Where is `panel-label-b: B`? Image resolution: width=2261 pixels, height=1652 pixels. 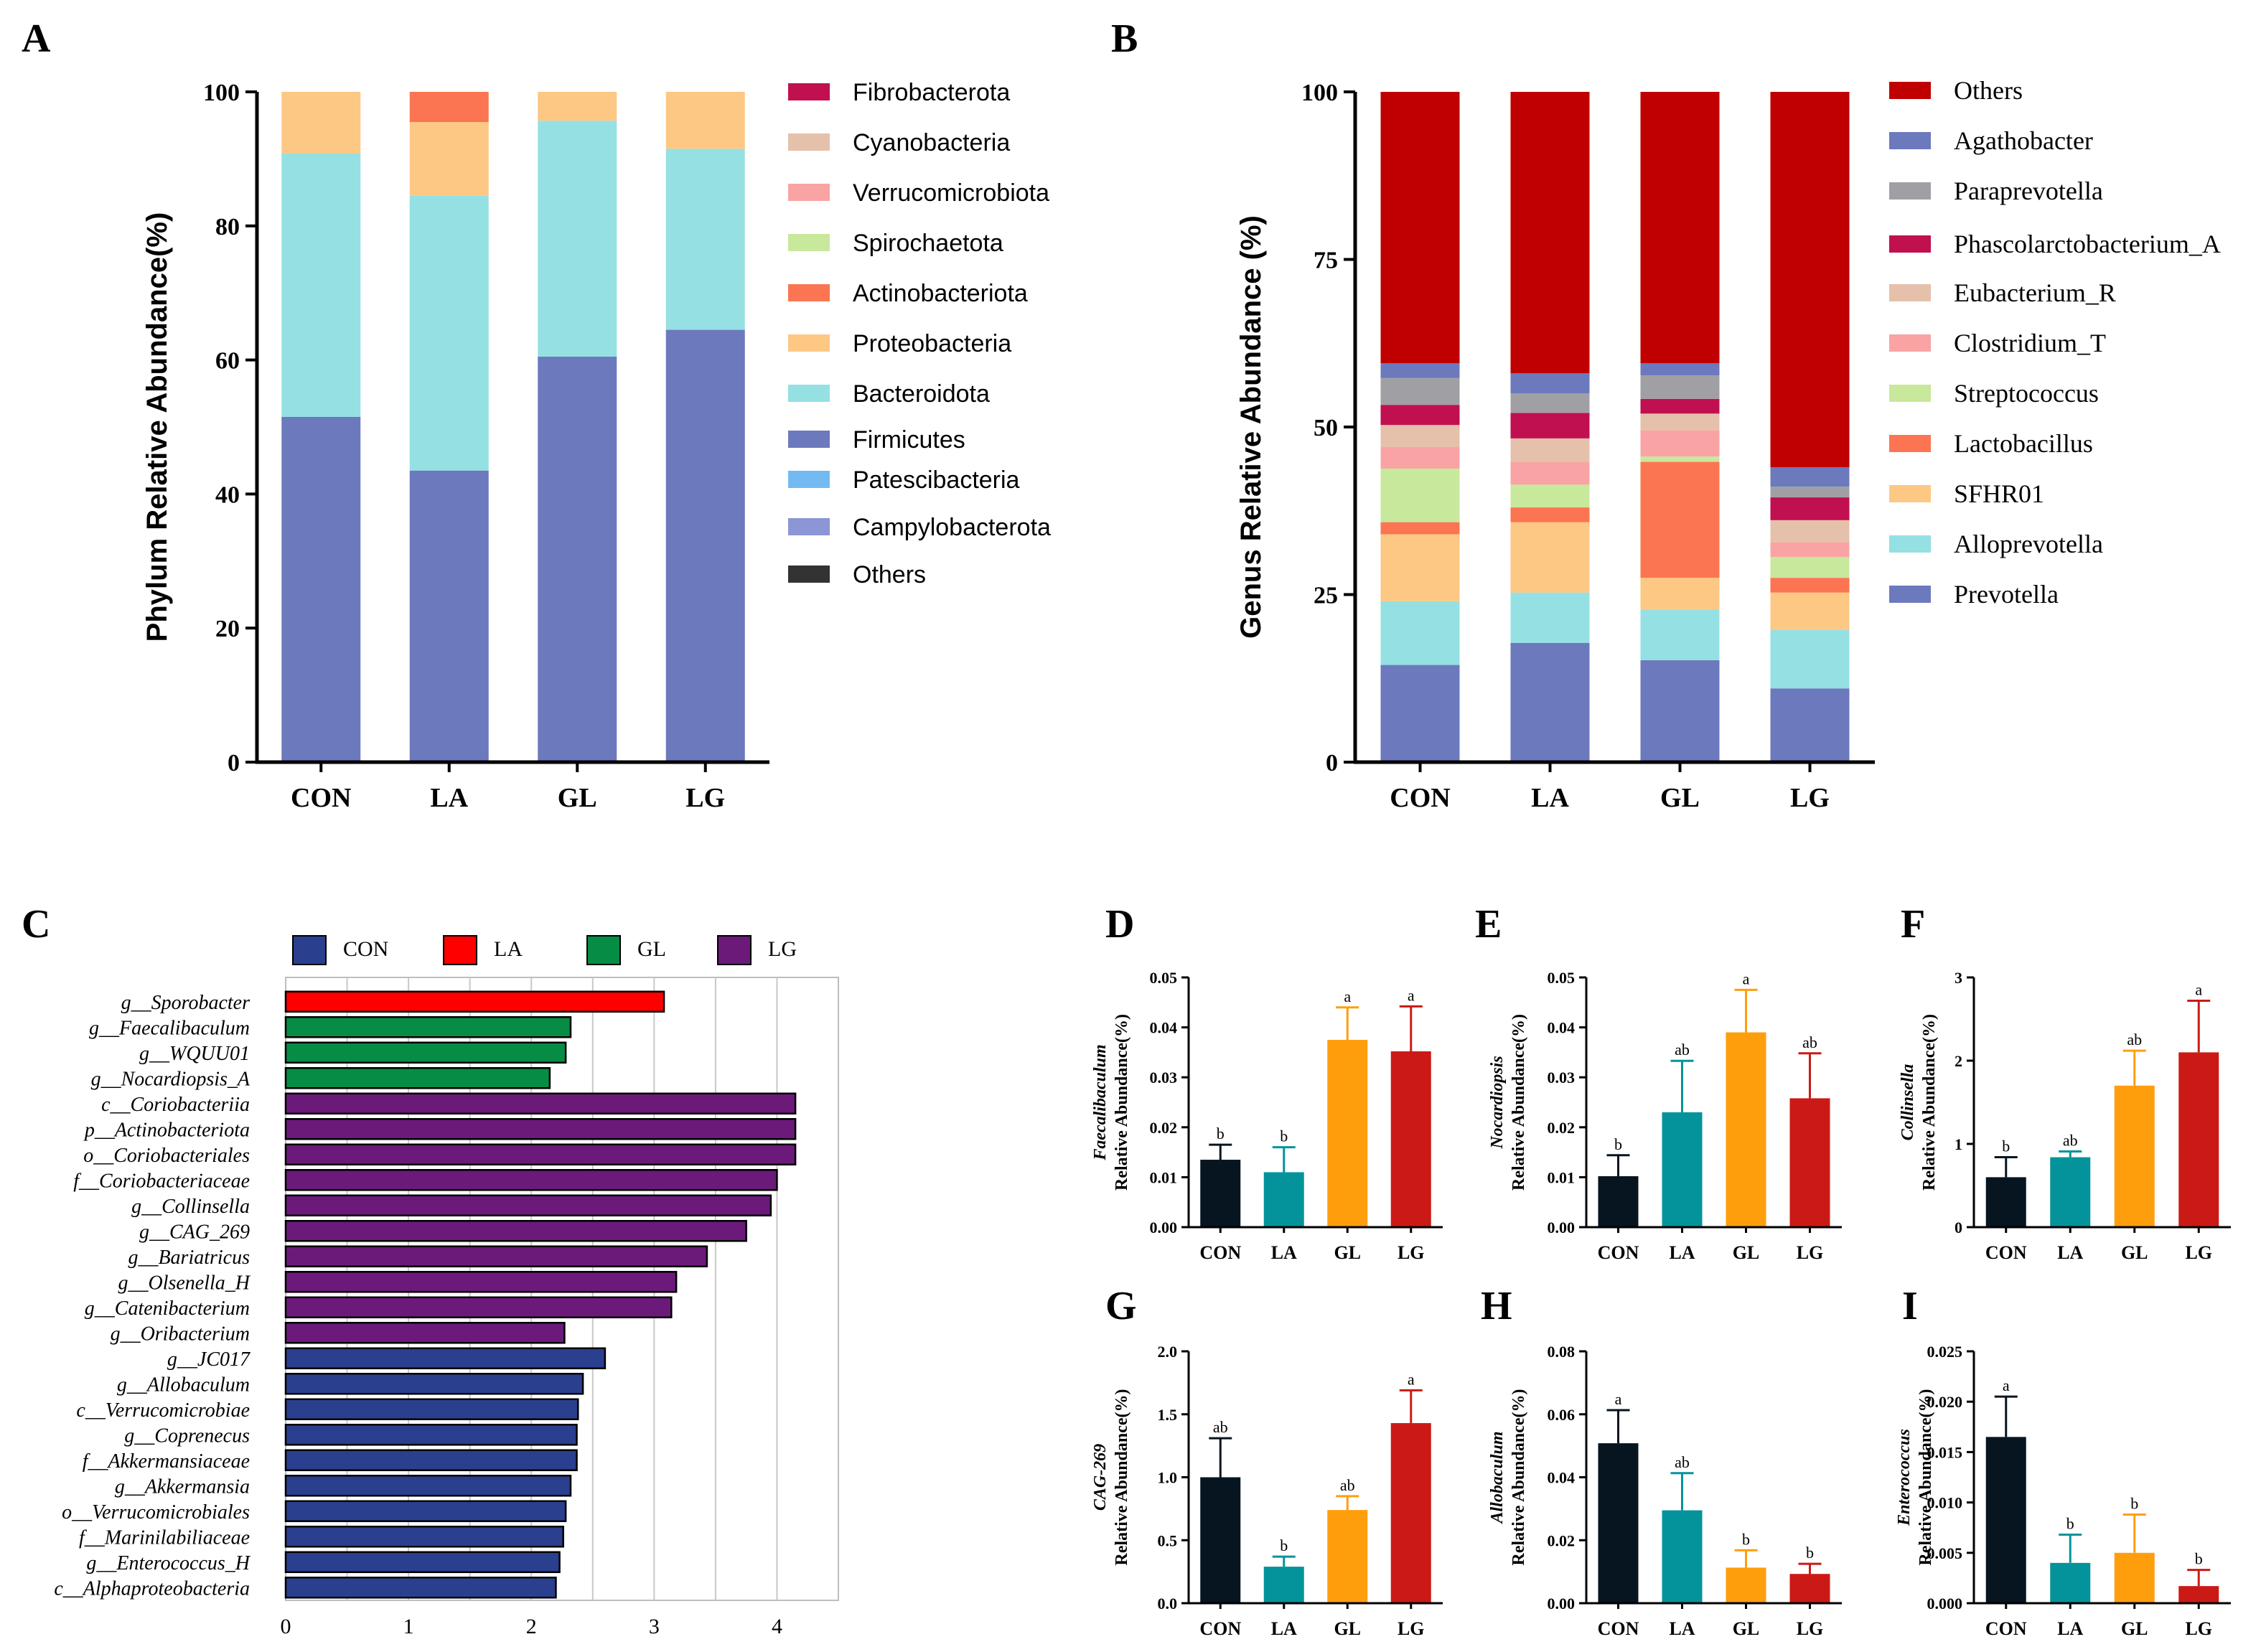
panel-label-b: B is located at coordinates (1124, 39).